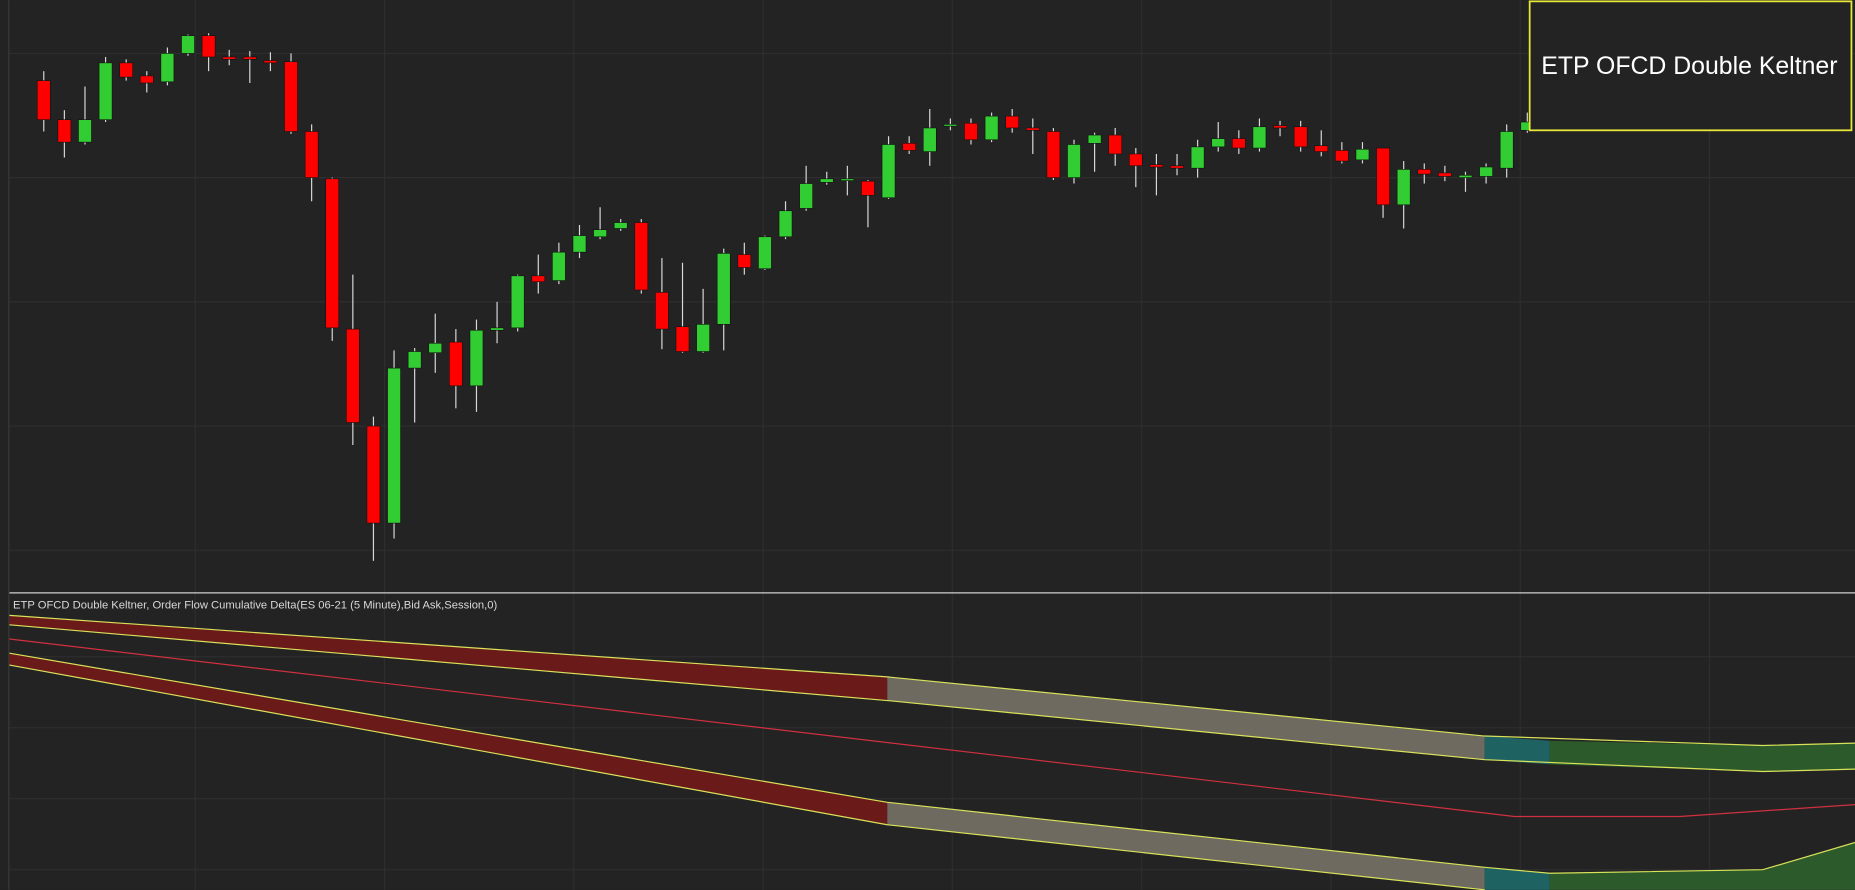 This screenshot has height=890, width=1855. What do you see at coordinates (1702, 866) in the screenshot?
I see `lower-band-green` at bounding box center [1702, 866].